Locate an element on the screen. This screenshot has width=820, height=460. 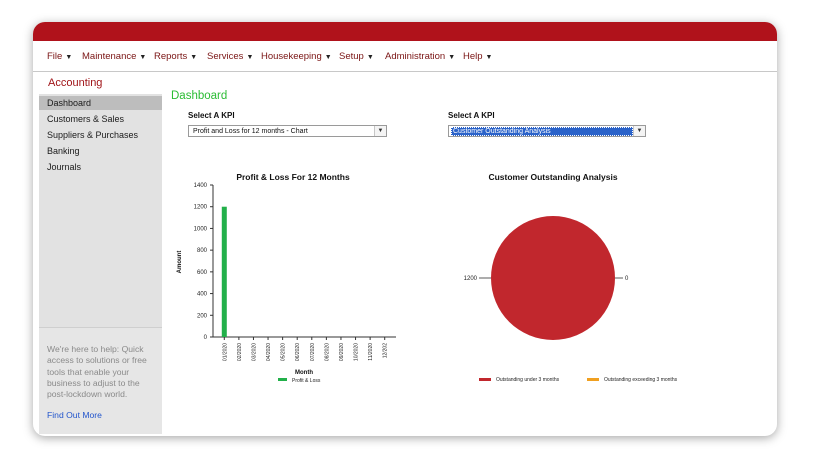
kpi-left-label: Select A KPI is located at coordinates (211, 115).